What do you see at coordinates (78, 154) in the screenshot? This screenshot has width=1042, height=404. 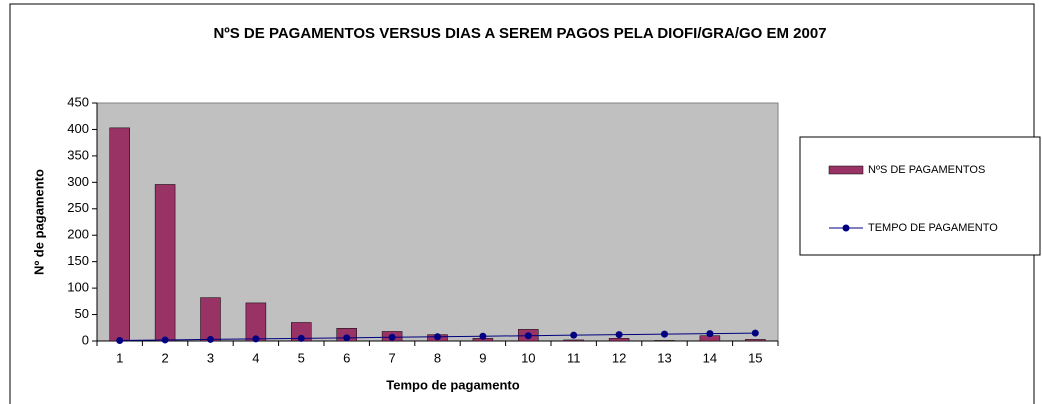 I see `y-tick-label: 350` at bounding box center [78, 154].